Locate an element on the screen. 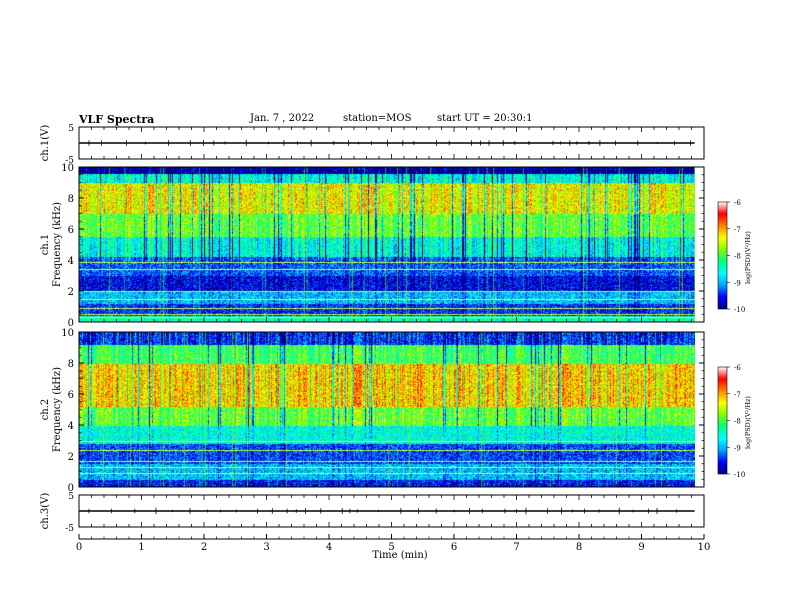 The height and width of the screenshot is (612, 792). time-axis-tick-label: 8 is located at coordinates (579, 547).